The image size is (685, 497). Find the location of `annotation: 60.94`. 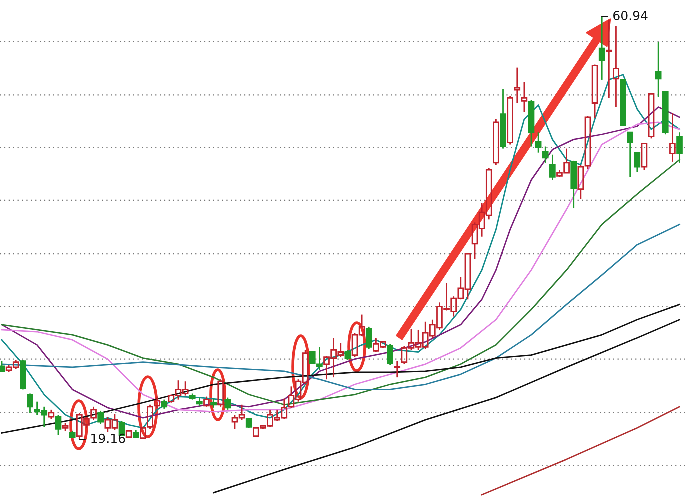

annotation: 60.94 is located at coordinates (631, 15).